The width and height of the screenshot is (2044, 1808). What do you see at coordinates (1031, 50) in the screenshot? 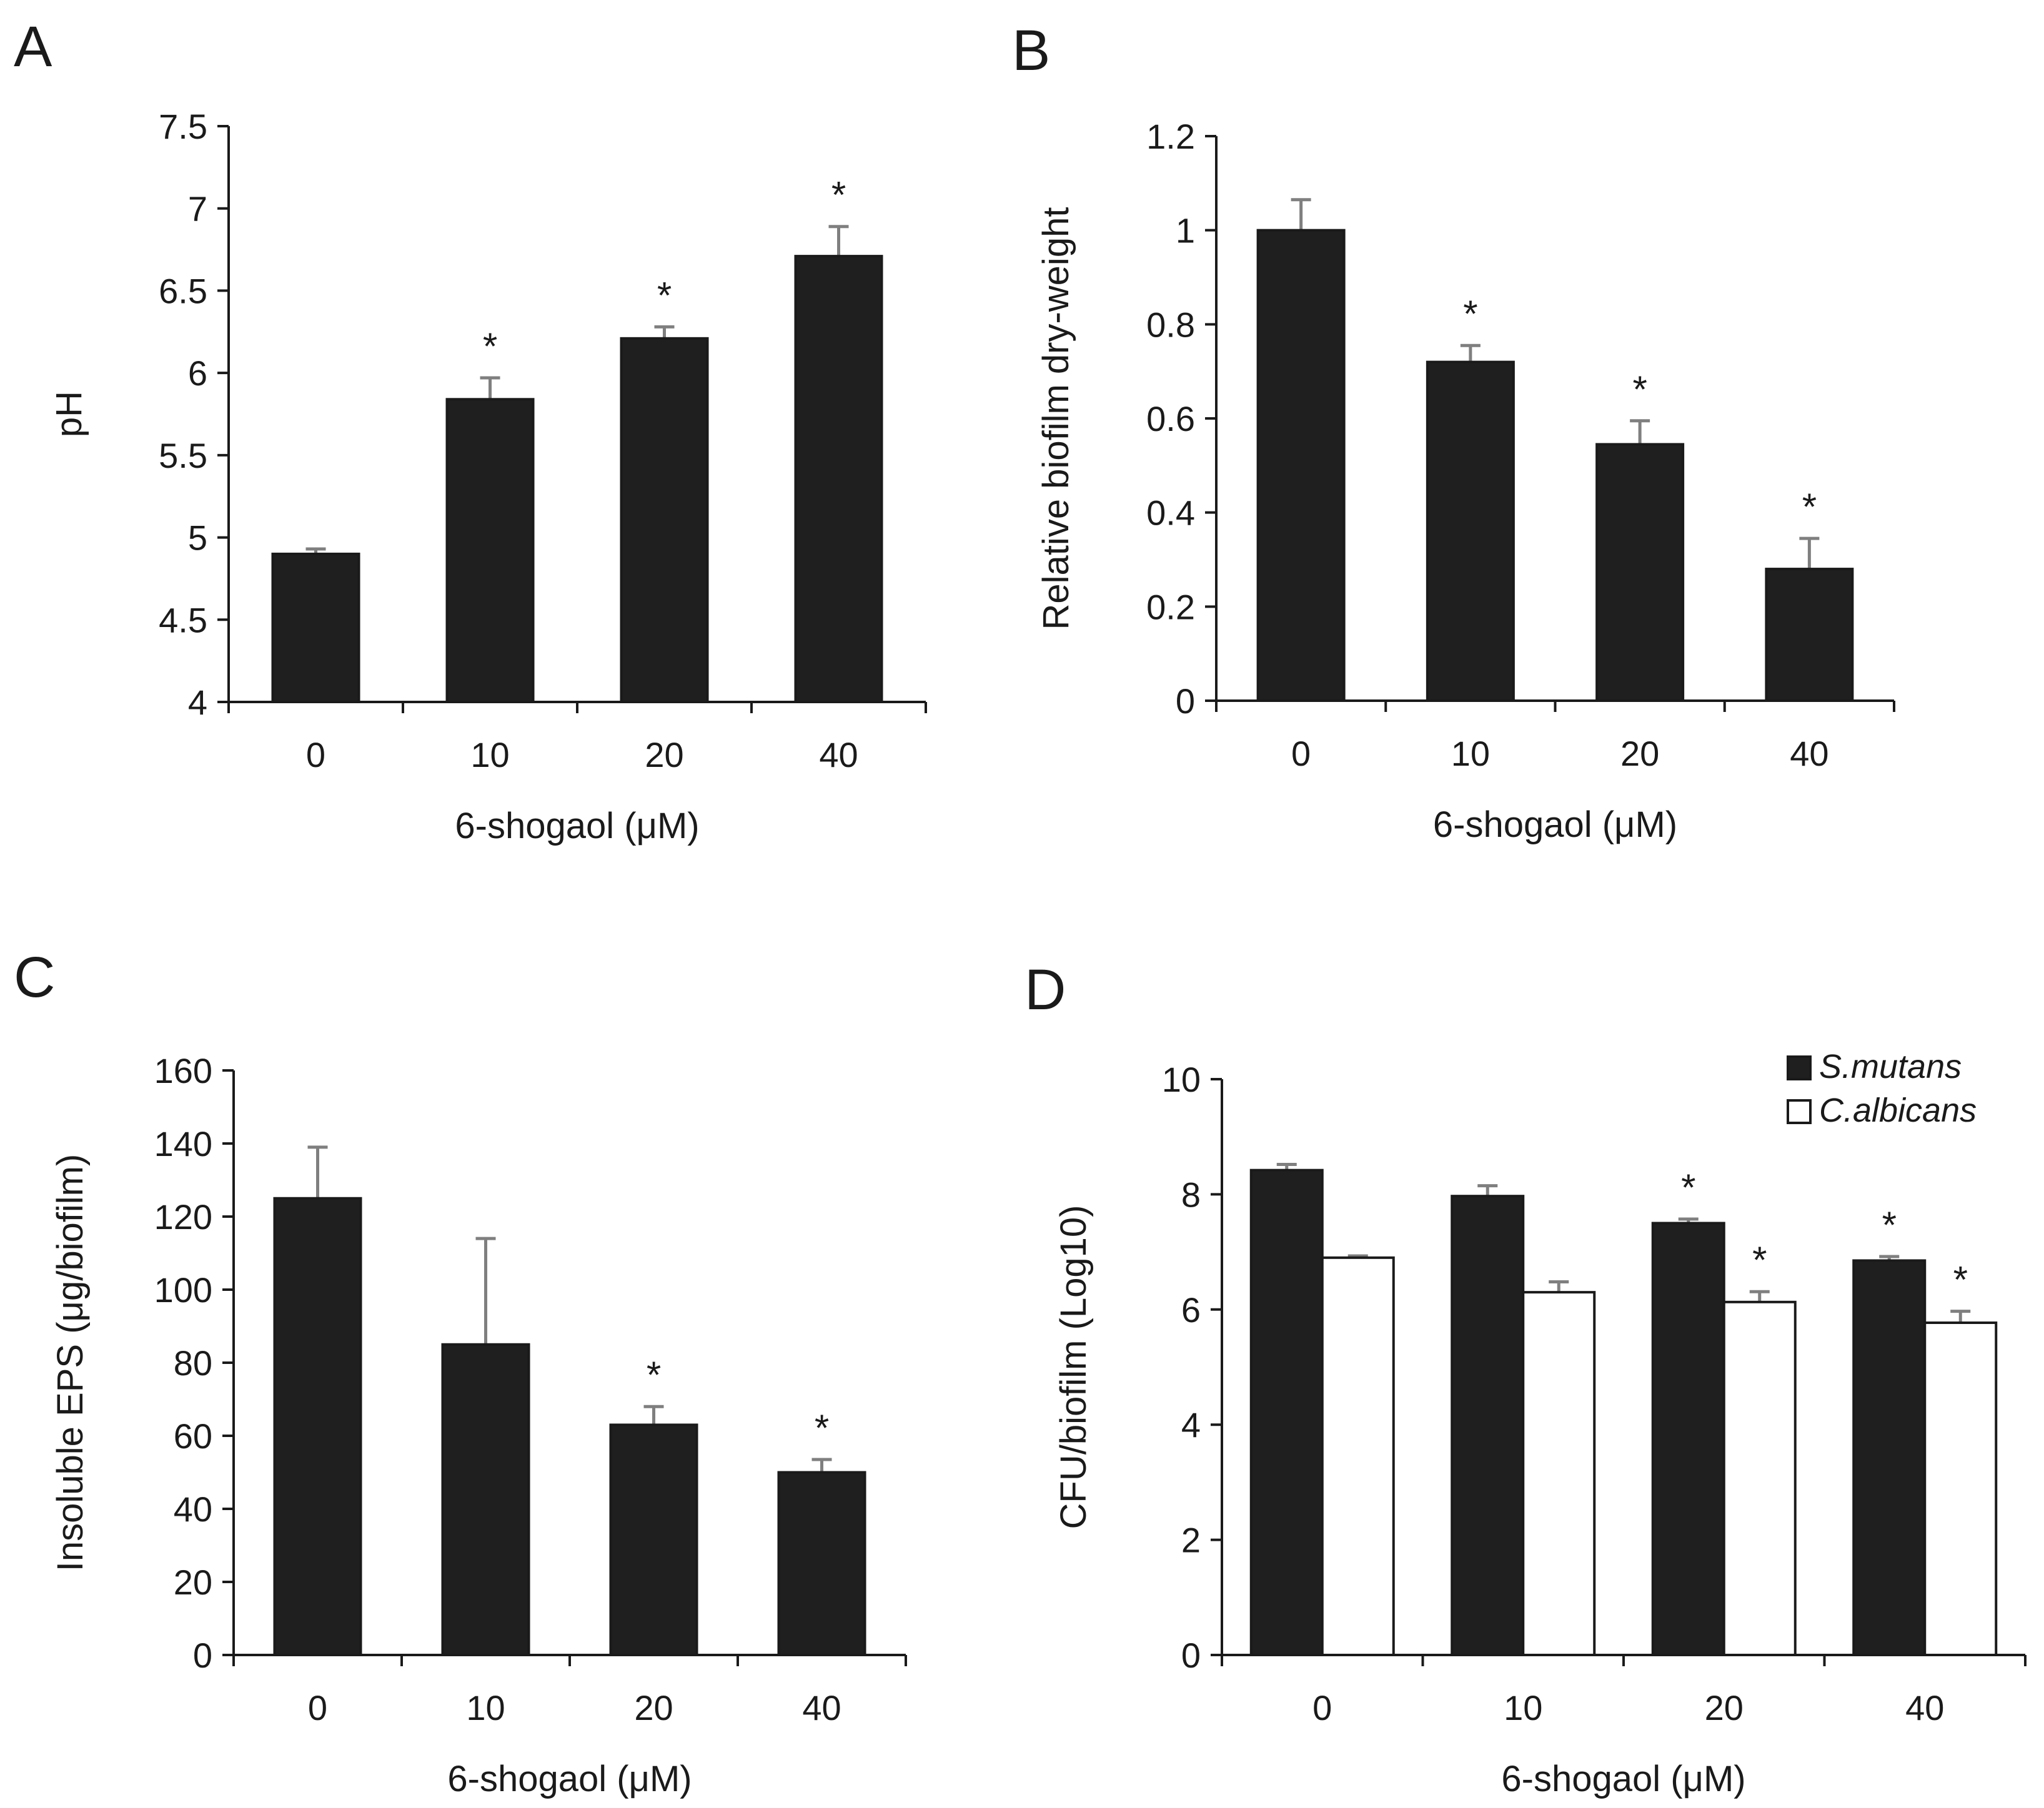
I see `panel-letter: B` at bounding box center [1031, 50].